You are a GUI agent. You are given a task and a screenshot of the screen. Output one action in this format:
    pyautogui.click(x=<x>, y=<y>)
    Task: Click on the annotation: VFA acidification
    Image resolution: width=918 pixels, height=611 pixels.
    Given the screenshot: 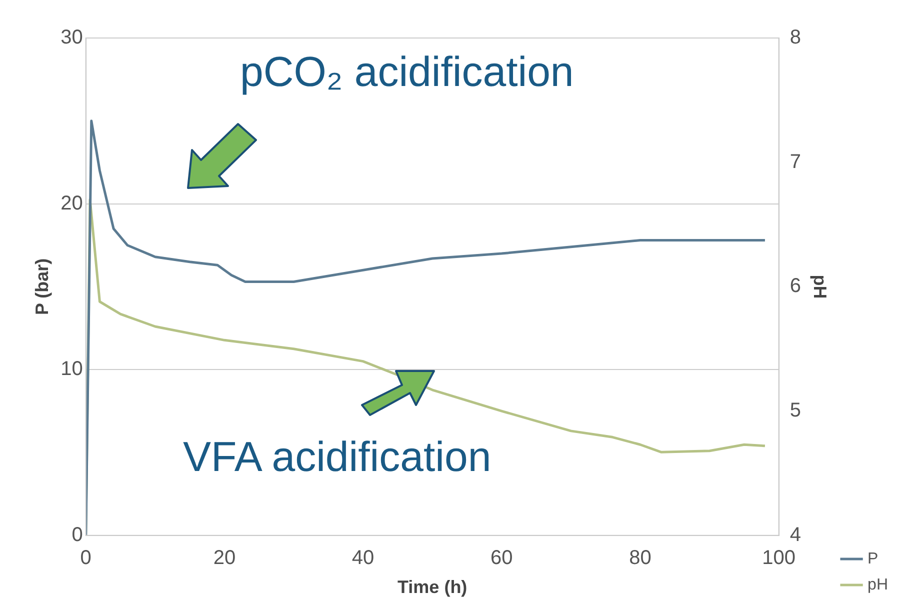 What is the action you would take?
    pyautogui.click(x=337, y=457)
    